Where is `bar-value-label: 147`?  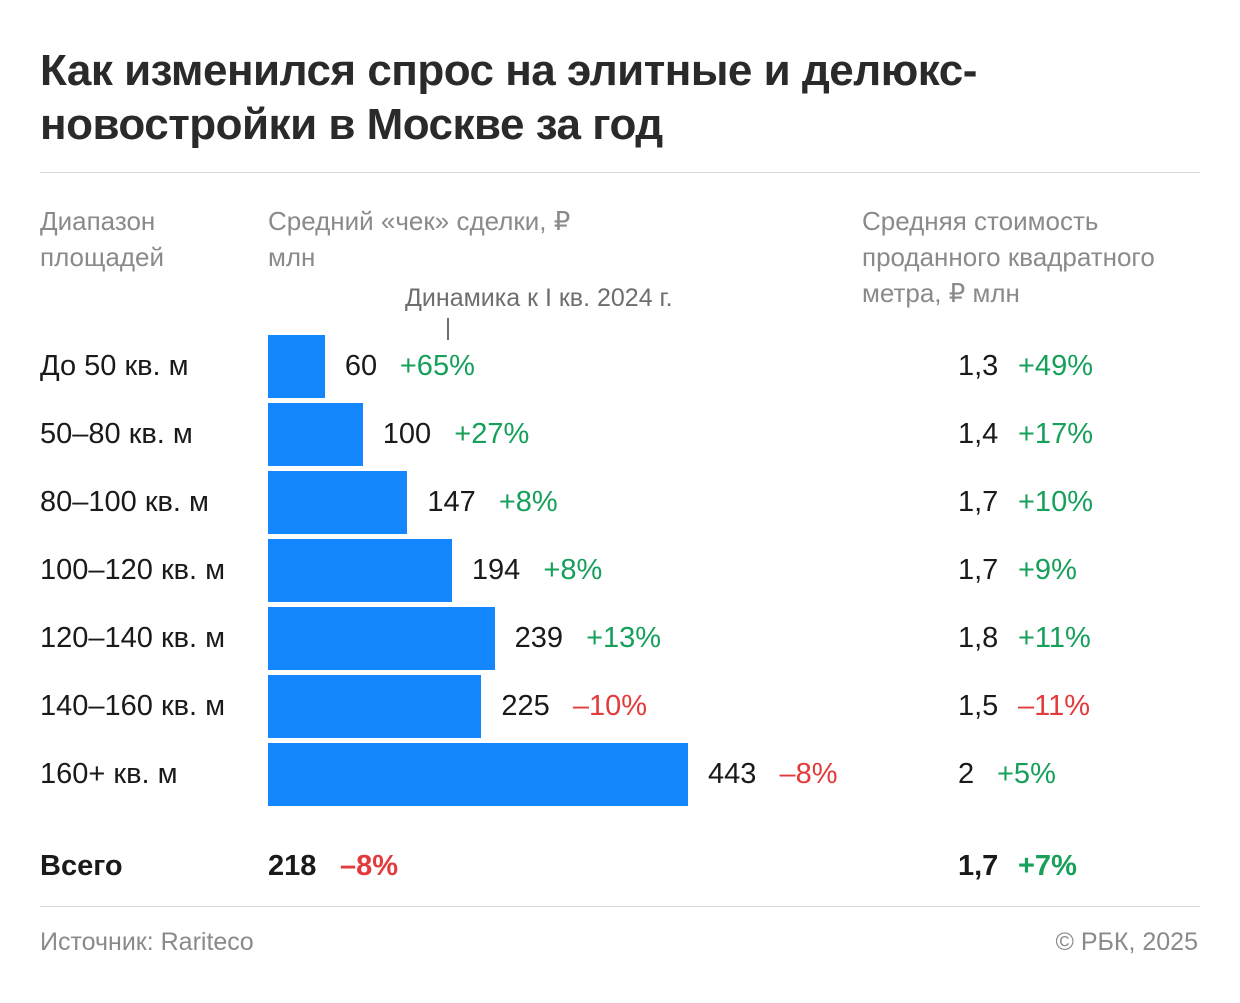 bar-value-label: 147 is located at coordinates (451, 502).